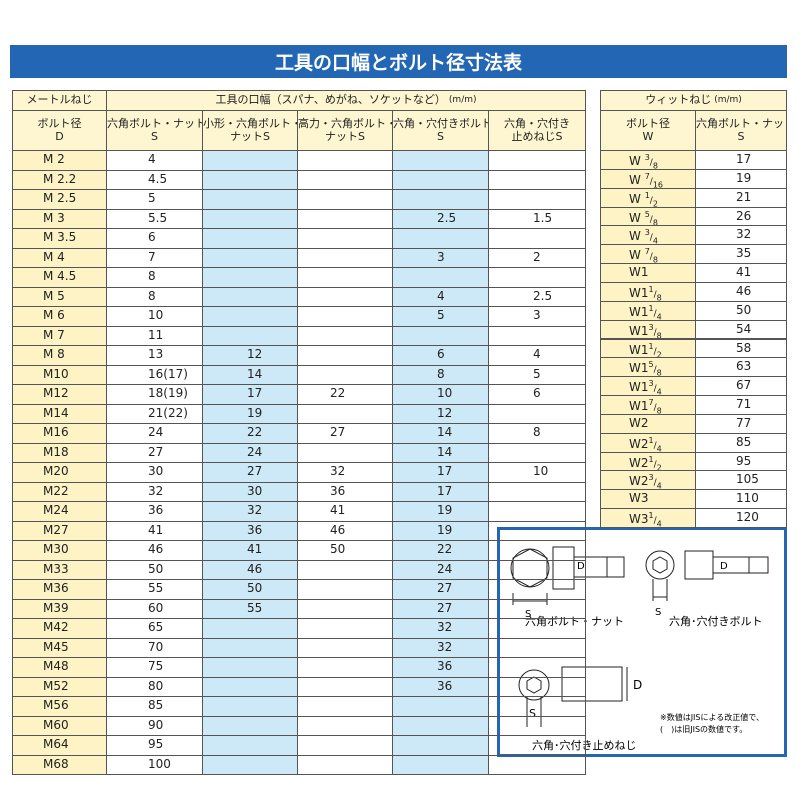 This screenshot has width=797, height=797. I want to click on cell-text: 17, so click(744, 159).